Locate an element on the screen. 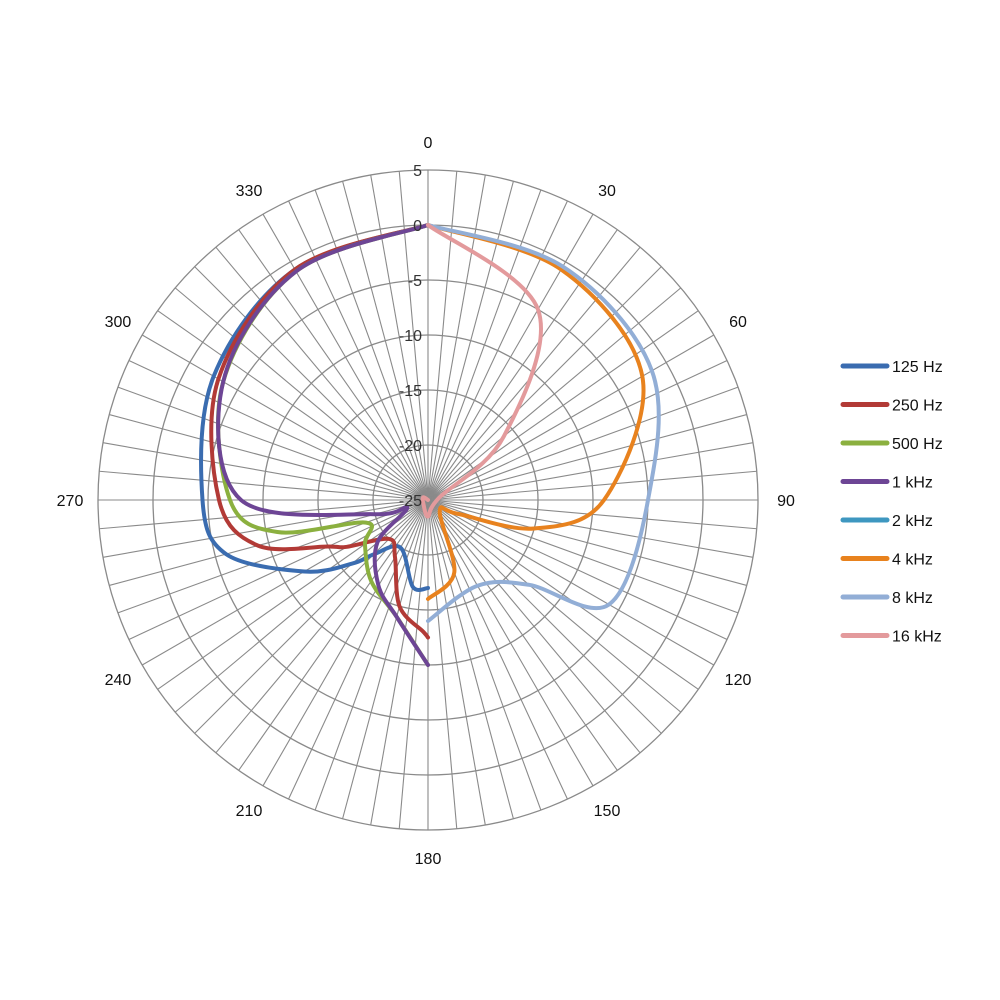 This screenshot has width=1000, height=1000. angle-label: 0 is located at coordinates (428, 143).